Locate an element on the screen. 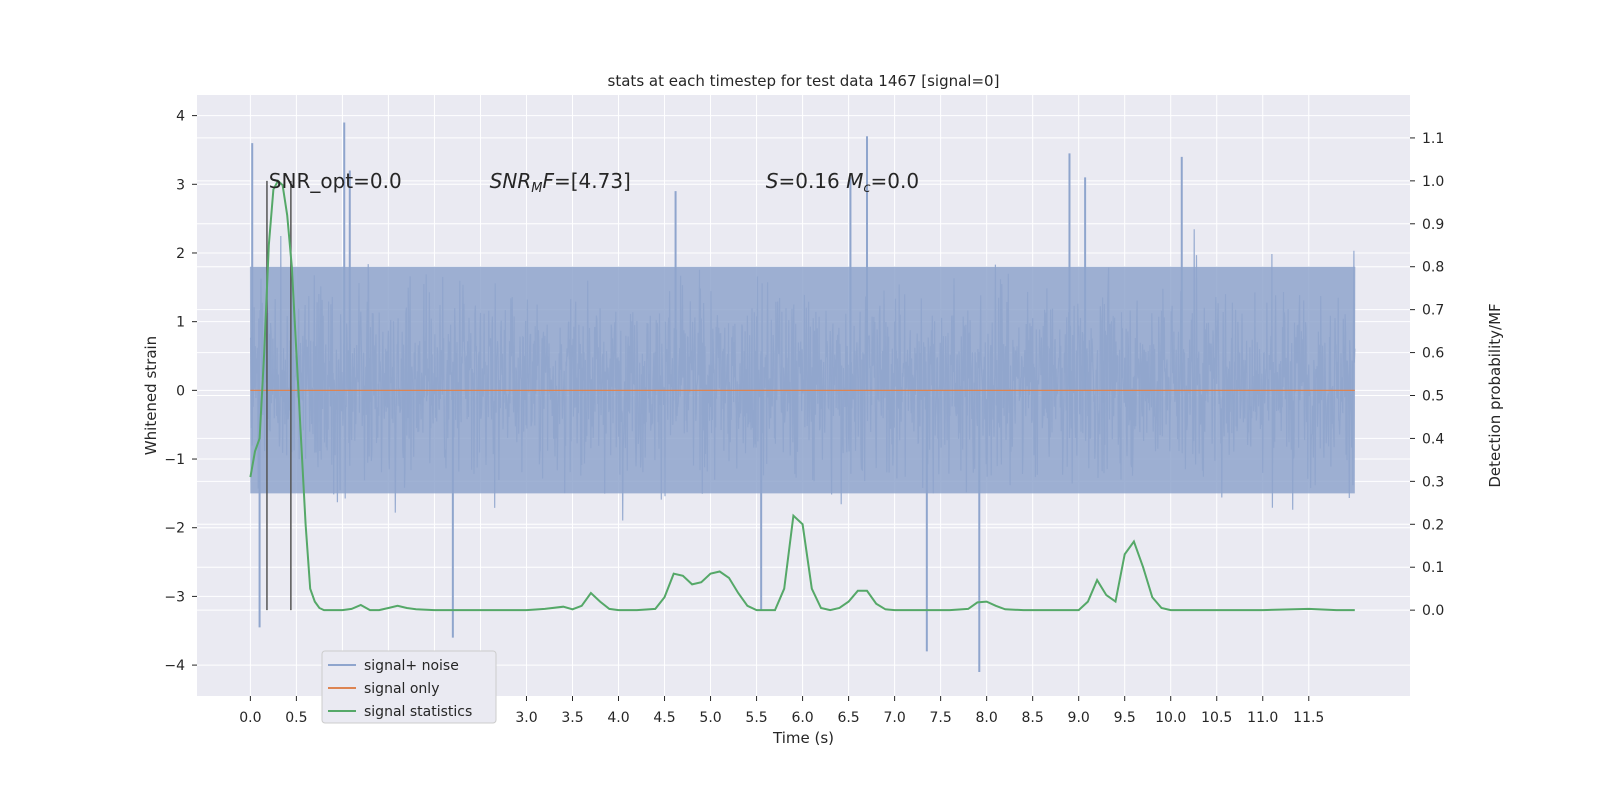 This screenshot has height=800, width=1600. y-right-tick-label: 1.1 is located at coordinates (1433, 139).